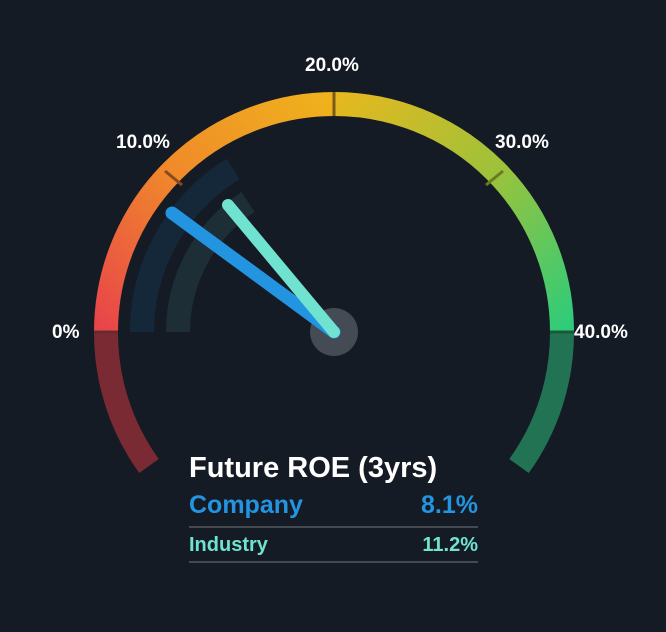 Image resolution: width=666 pixels, height=632 pixels. What do you see at coordinates (66, 332) in the screenshot?
I see `tick-label-0: 0%` at bounding box center [66, 332].